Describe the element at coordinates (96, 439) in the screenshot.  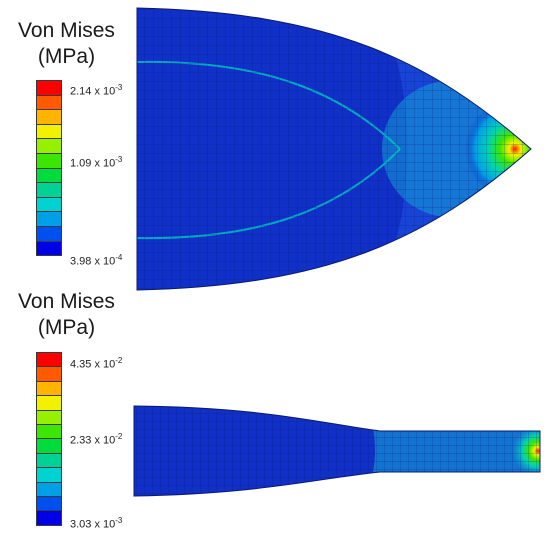
I see `legend-mid-label: 2.33 x 10⁻²` at that location.